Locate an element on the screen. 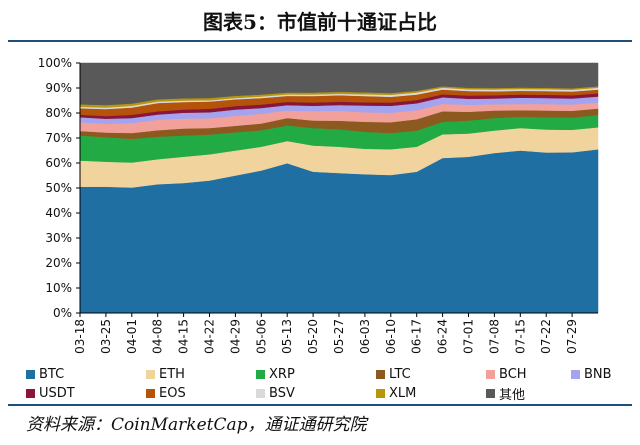  x-tick-label: 05-06 is located at coordinates (261, 336).